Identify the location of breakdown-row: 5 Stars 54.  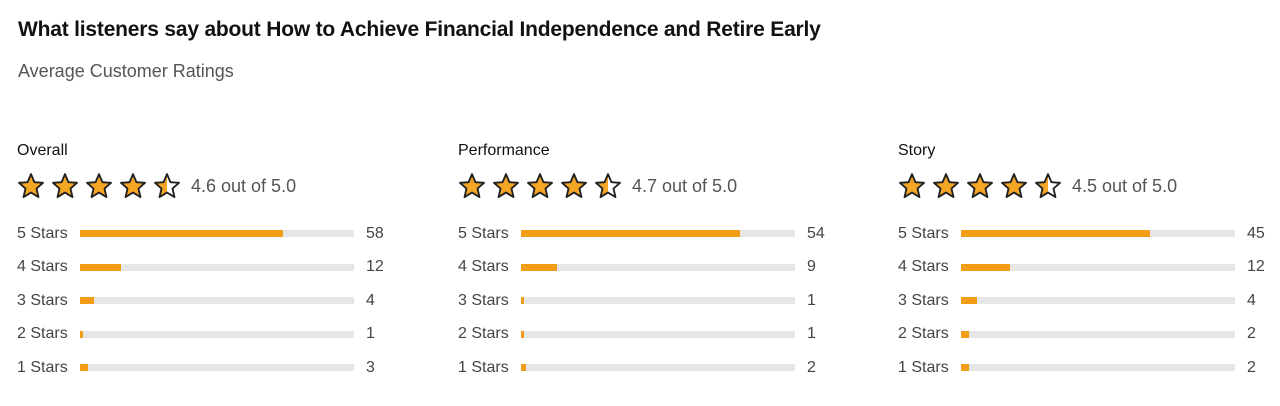
(643, 234).